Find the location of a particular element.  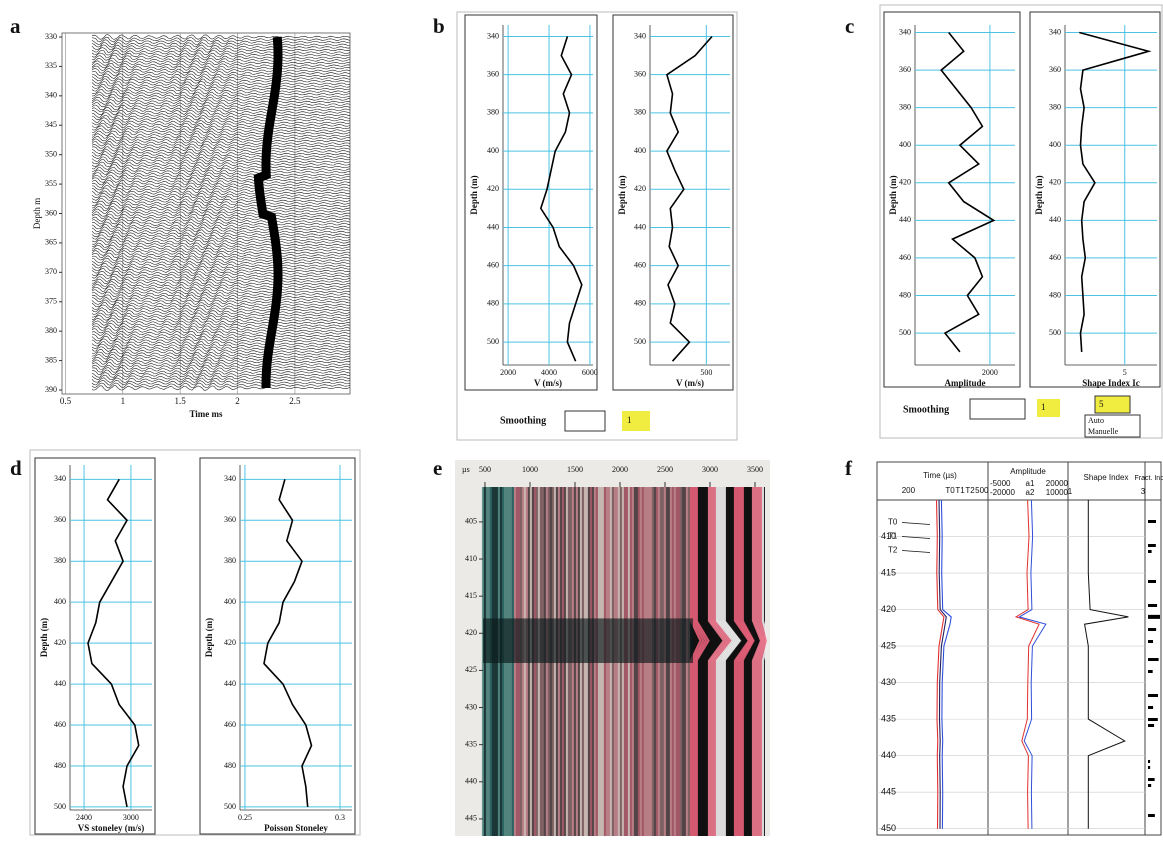

x-tick-label: -20000 is located at coordinates (1002, 492).